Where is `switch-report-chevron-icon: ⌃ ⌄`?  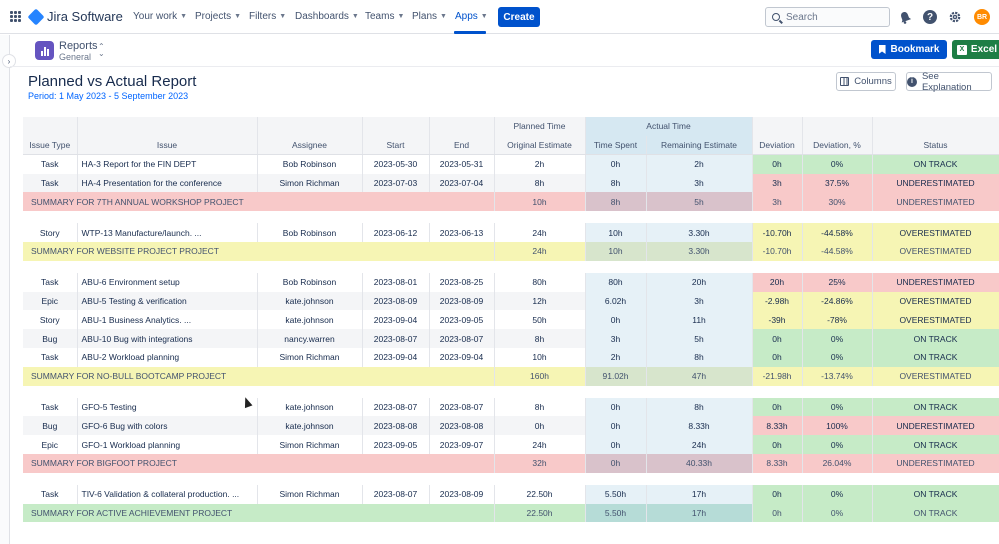 switch-report-chevron-icon: ⌃ ⌄ is located at coordinates (101, 50).